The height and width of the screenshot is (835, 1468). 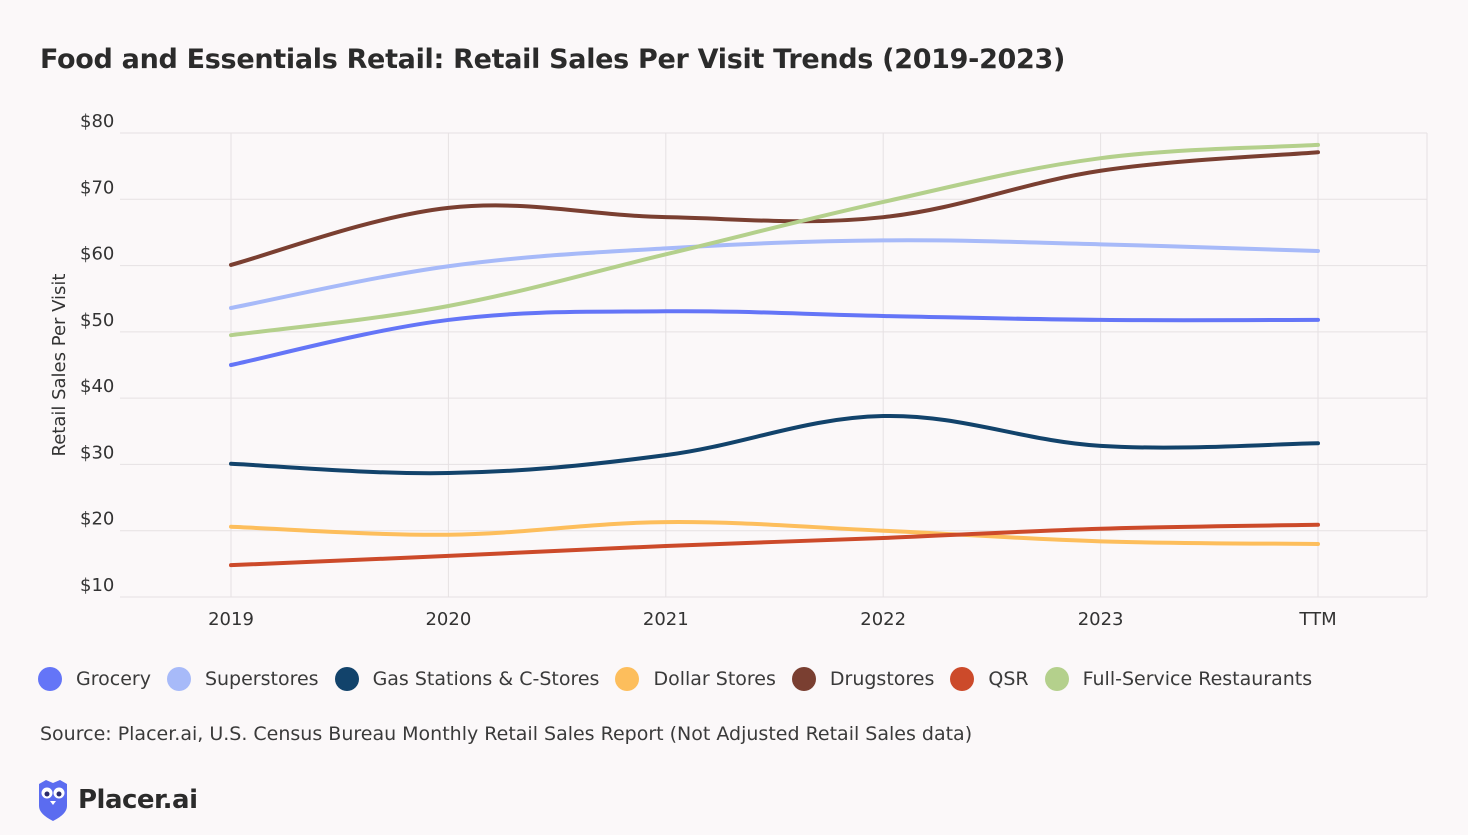 What do you see at coordinates (97, 254) in the screenshot?
I see `y-tick-label: $60` at bounding box center [97, 254].